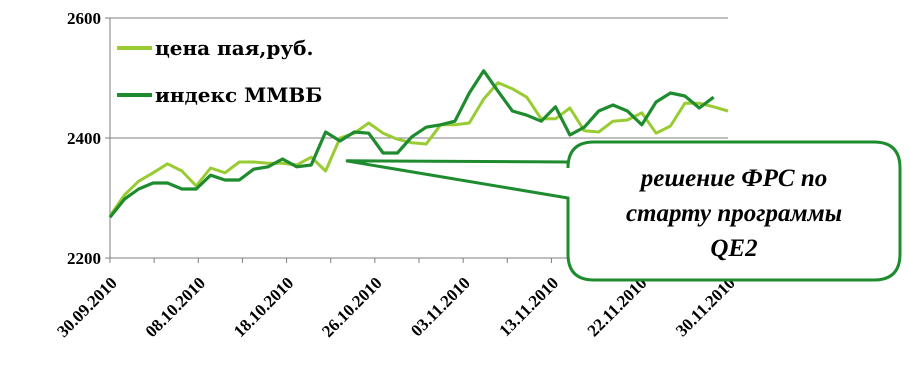  Describe the element at coordinates (87, 307) in the screenshot. I see `x-tick-label: 30.09.2010` at that location.